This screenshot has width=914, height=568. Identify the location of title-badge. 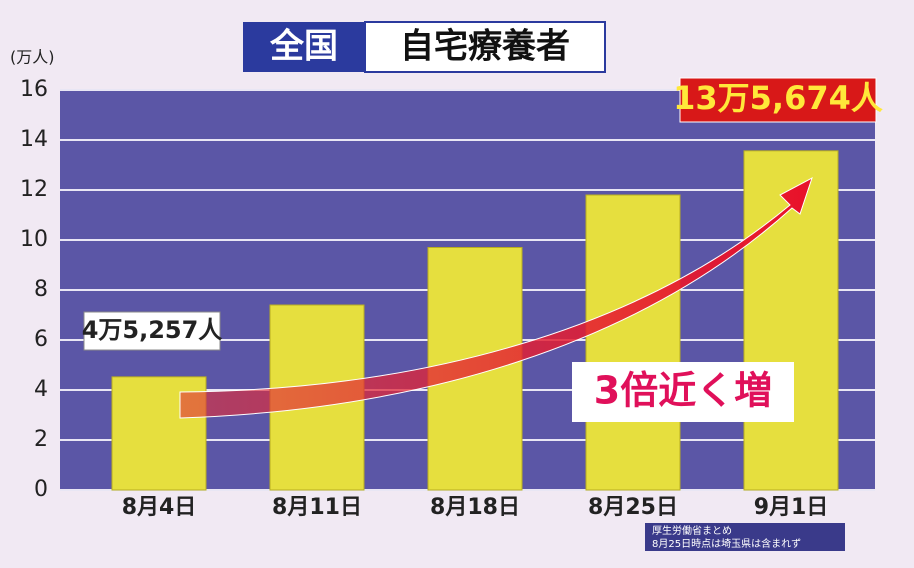
(304, 47).